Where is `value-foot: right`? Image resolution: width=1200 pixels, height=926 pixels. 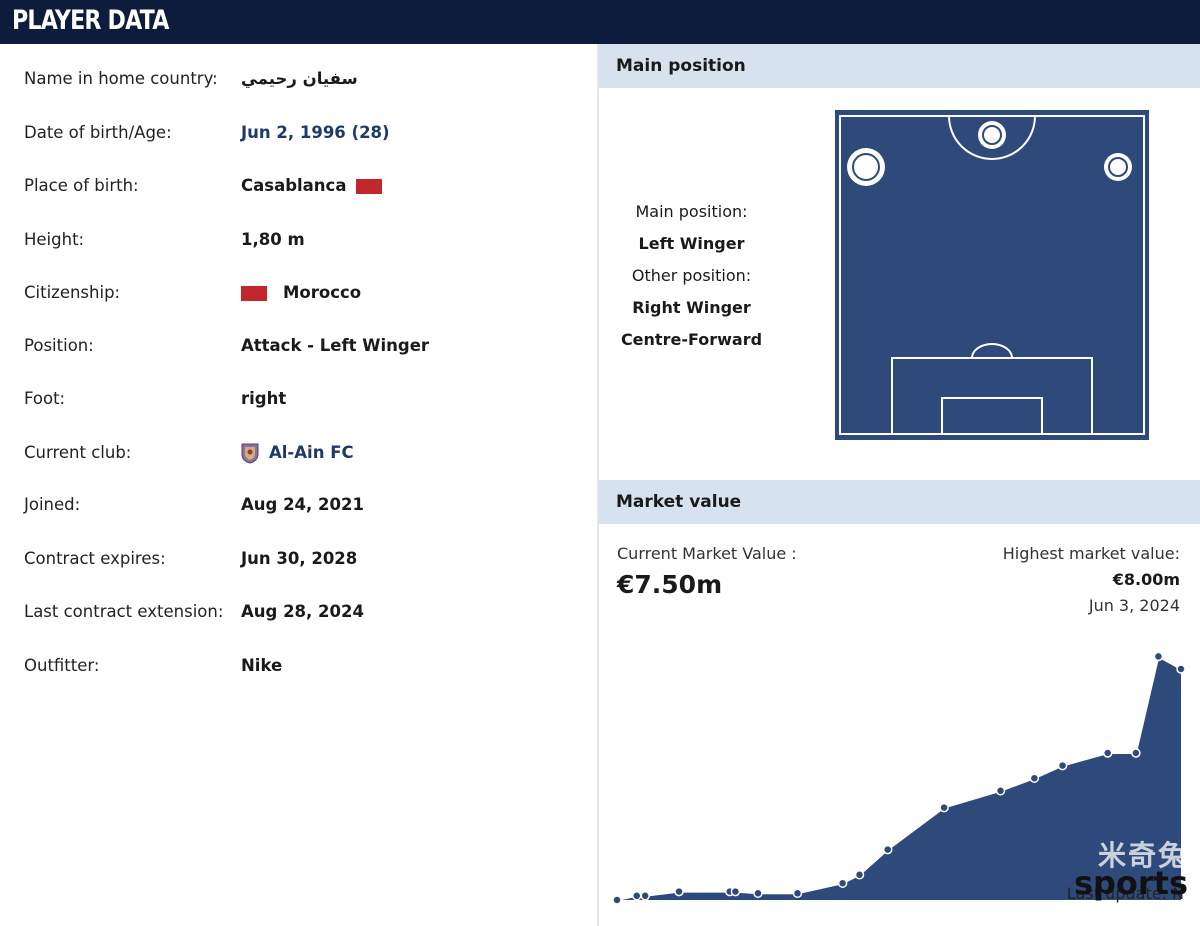 value-foot: right is located at coordinates (264, 398).